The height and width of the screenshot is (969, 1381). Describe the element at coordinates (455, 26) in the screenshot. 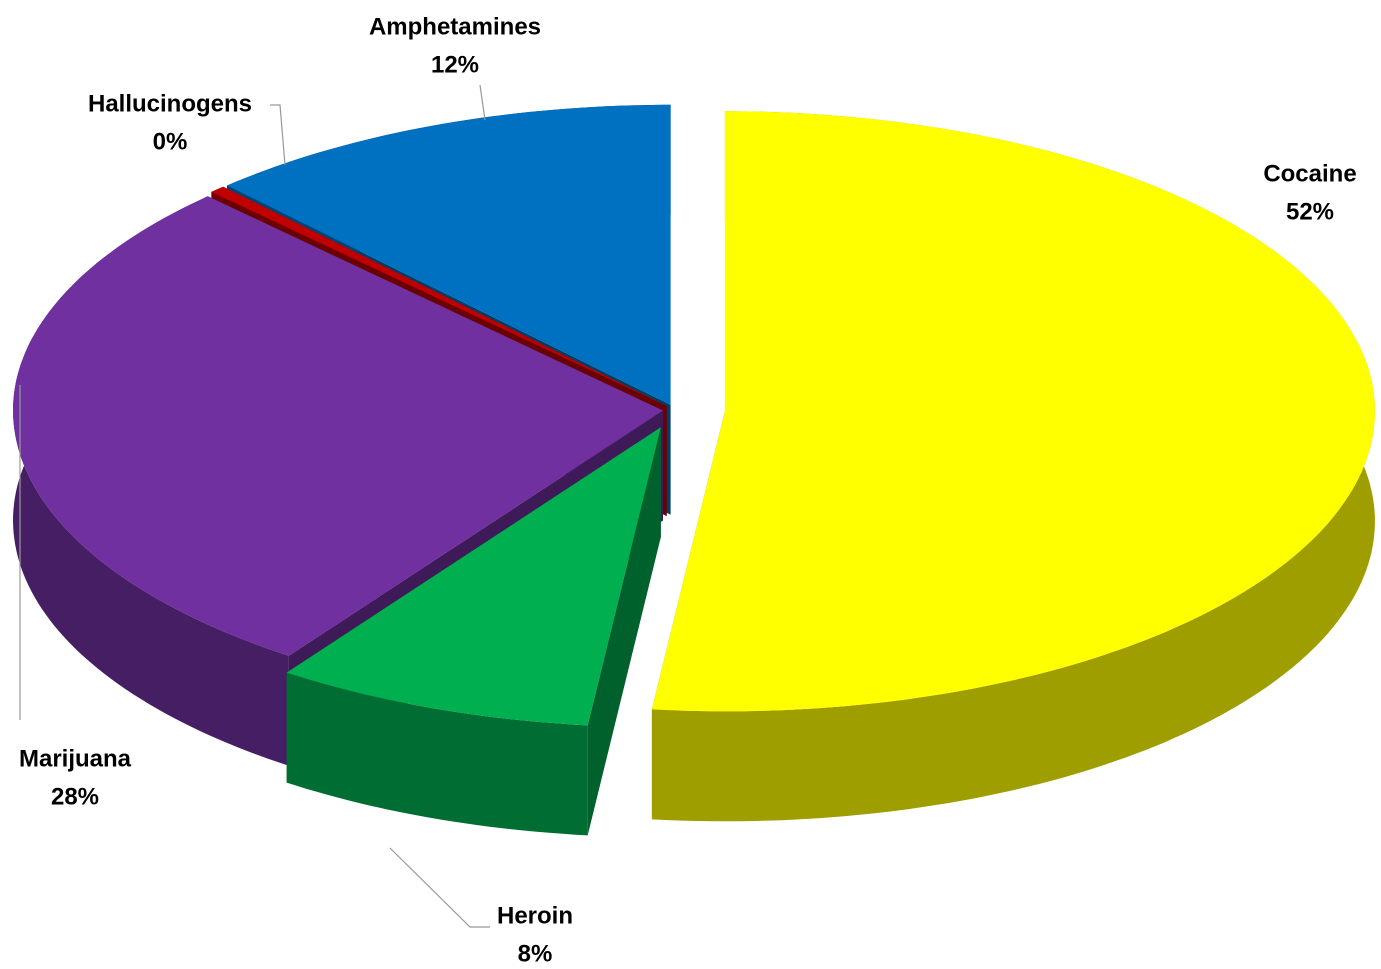

I see `slice-label: Amphetamines` at that location.